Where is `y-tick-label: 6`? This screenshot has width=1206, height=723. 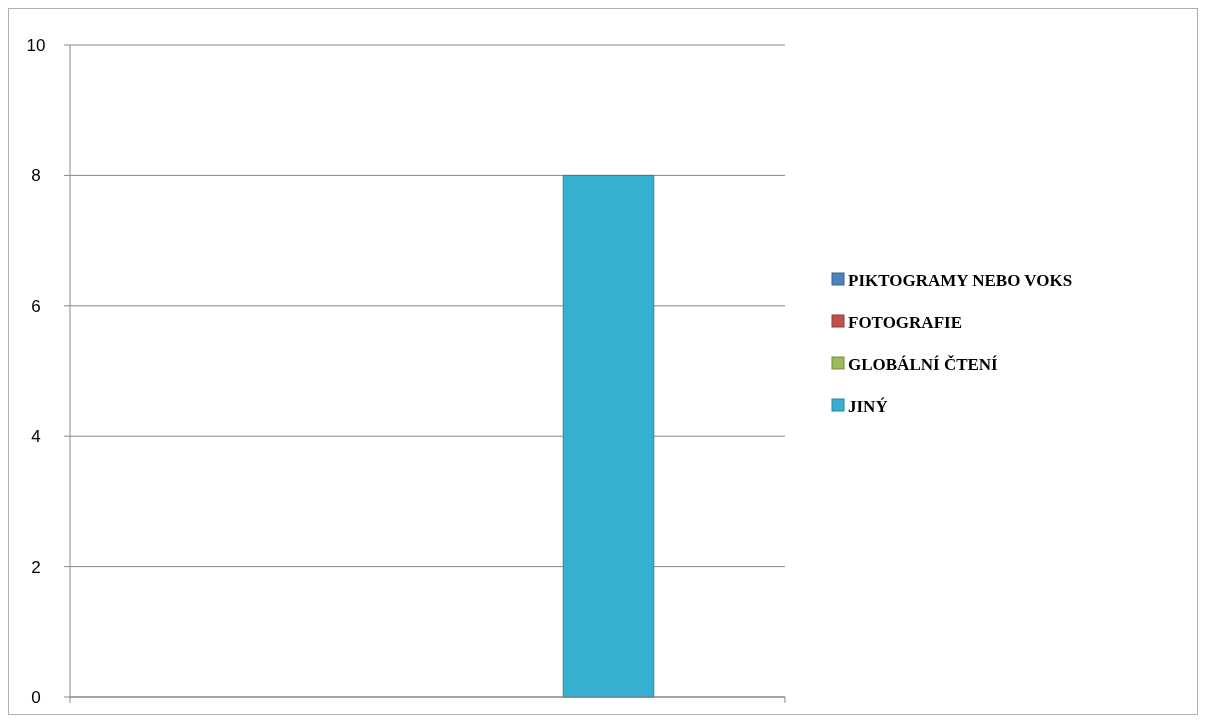 y-tick-label: 6 is located at coordinates (36, 306).